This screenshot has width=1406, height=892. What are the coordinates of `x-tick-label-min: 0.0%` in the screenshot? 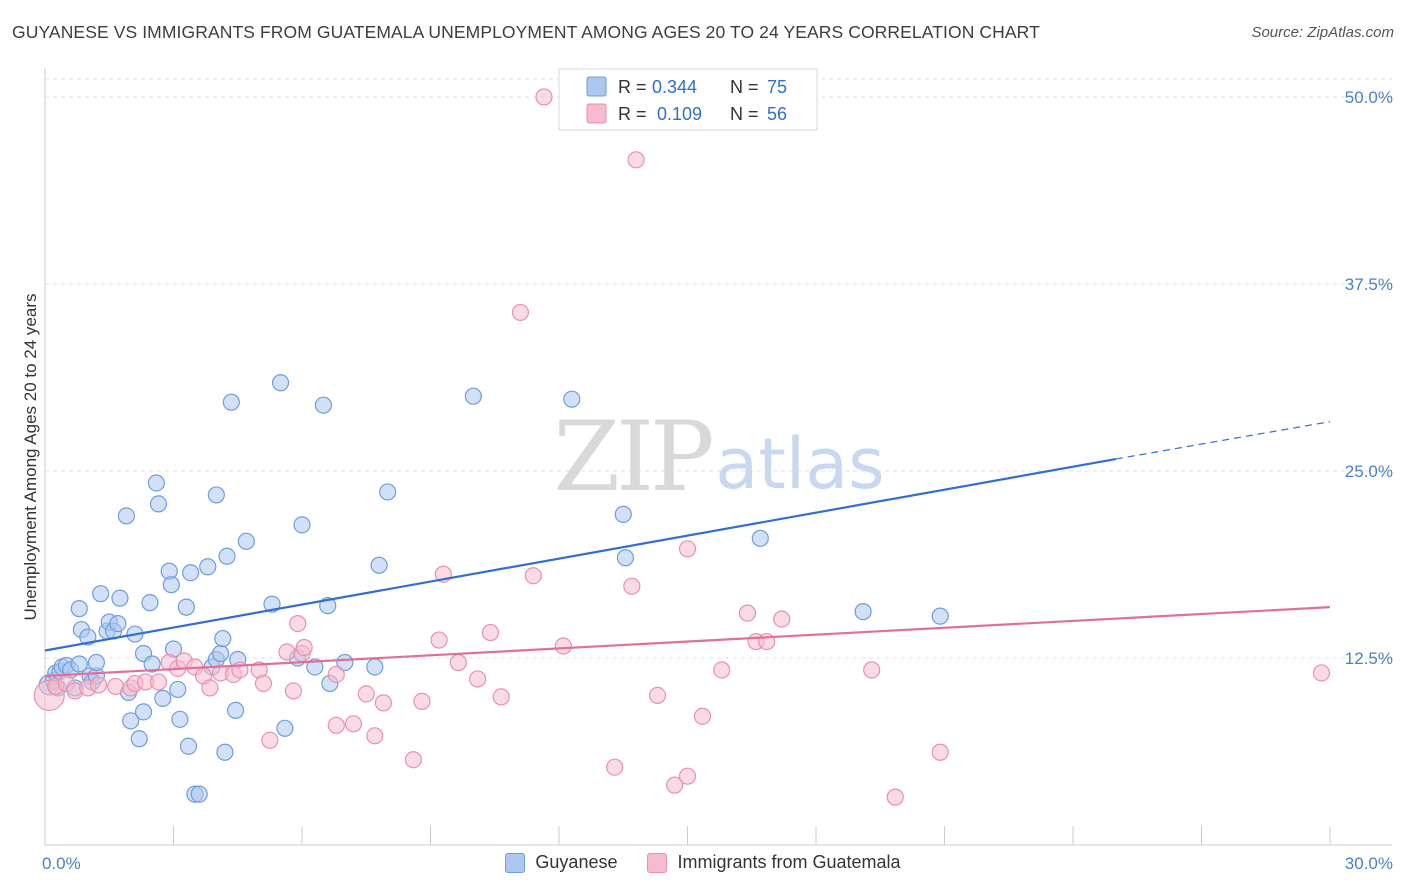 It's located at (61, 863).